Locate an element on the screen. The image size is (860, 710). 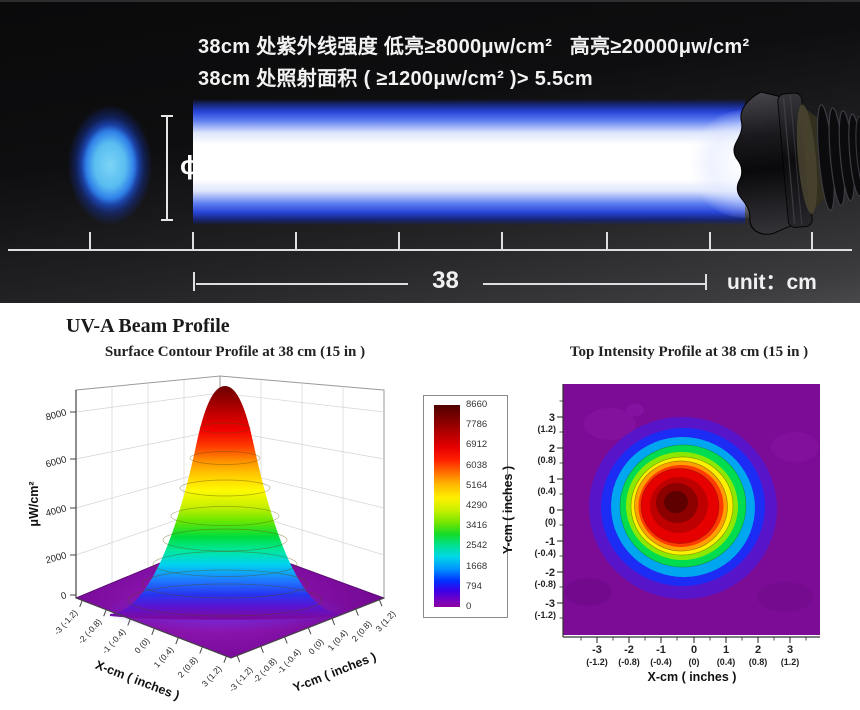
surface-ticks is located at coordinates (226, 537).